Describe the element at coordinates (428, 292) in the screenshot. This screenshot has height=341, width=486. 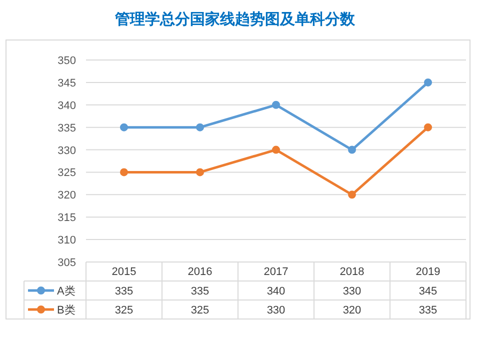
I see `data-label: 345` at that location.